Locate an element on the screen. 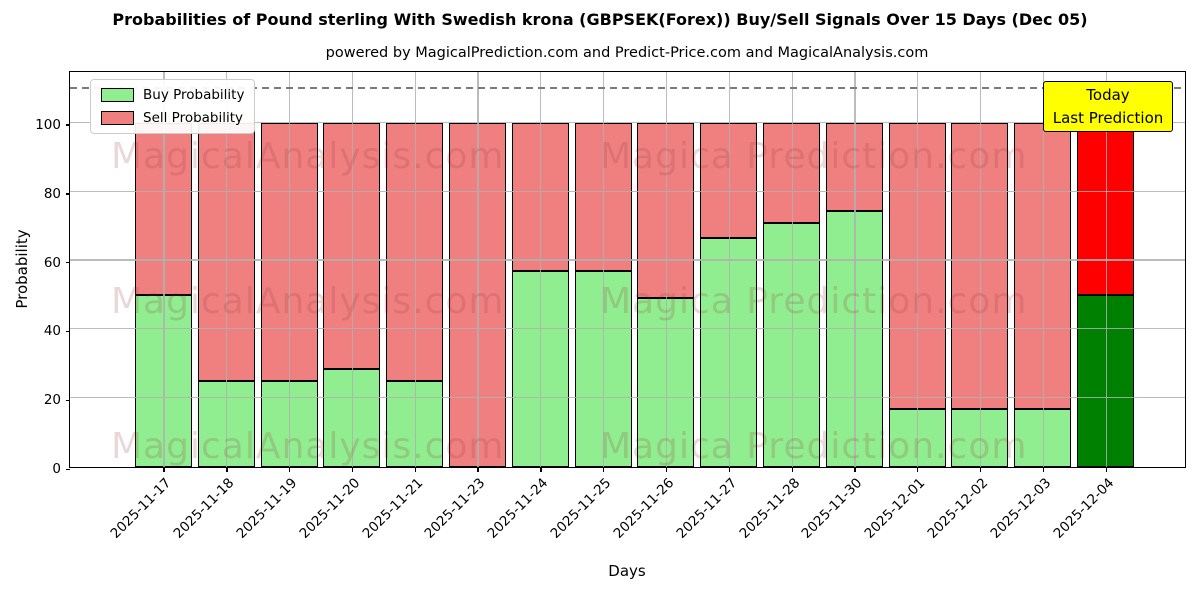  y-tick-label: 100 is located at coordinates (48, 124).